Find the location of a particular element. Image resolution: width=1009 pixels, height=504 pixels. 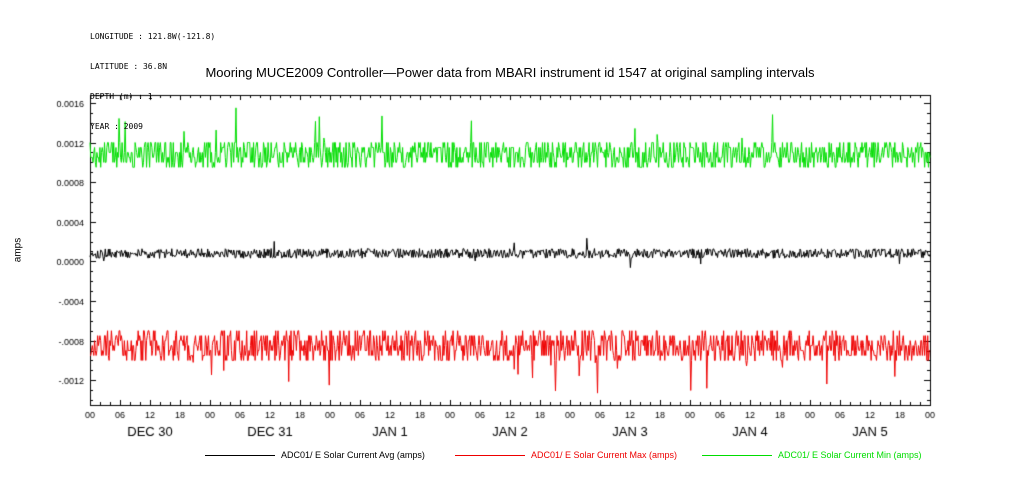

legend-item-min: ADC01/ E Solar Current Min (amps) is located at coordinates (812, 455).